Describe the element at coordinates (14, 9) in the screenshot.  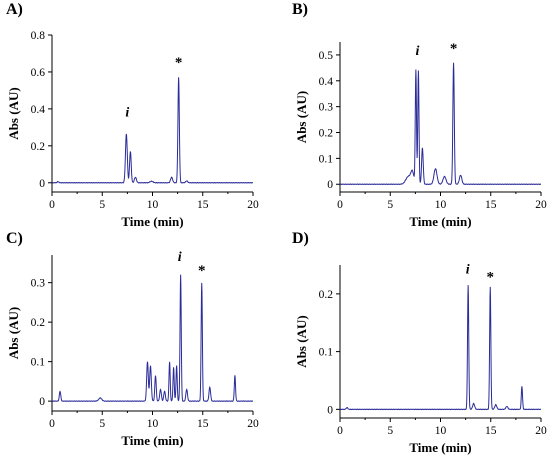
I see `panel-label: A)` at that location.